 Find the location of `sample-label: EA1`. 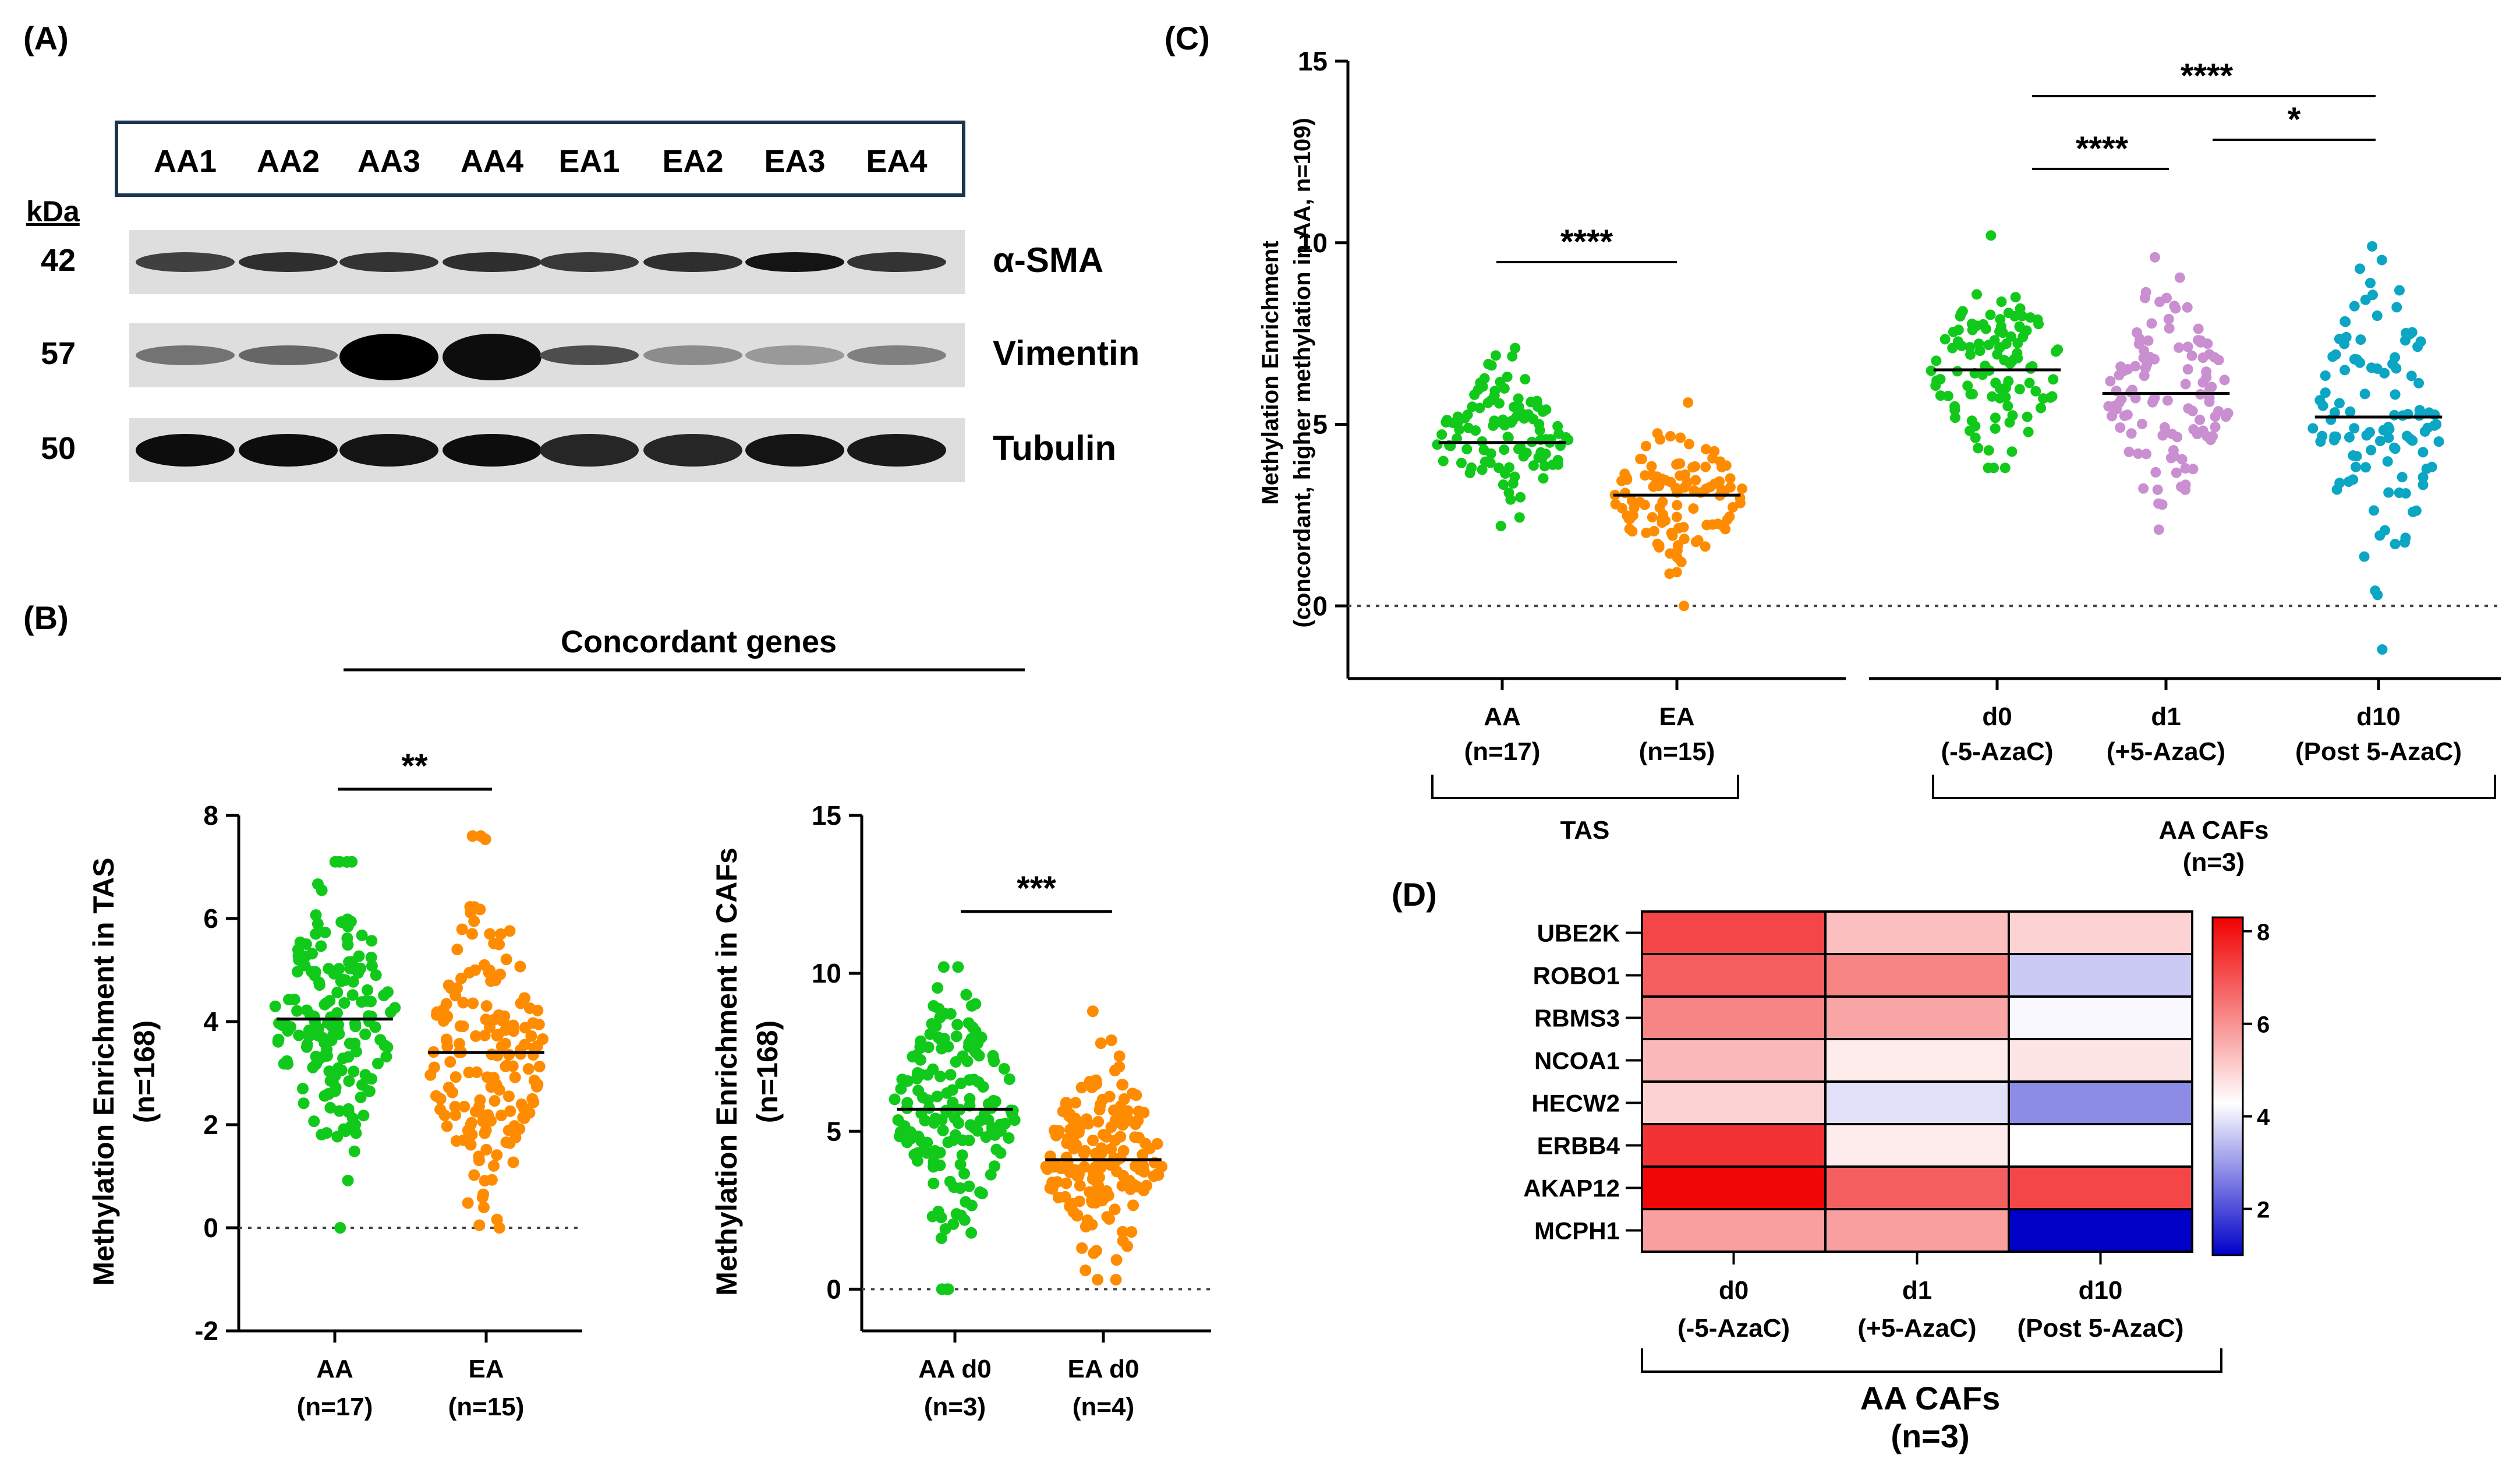

sample-label: EA1 is located at coordinates (589, 161).